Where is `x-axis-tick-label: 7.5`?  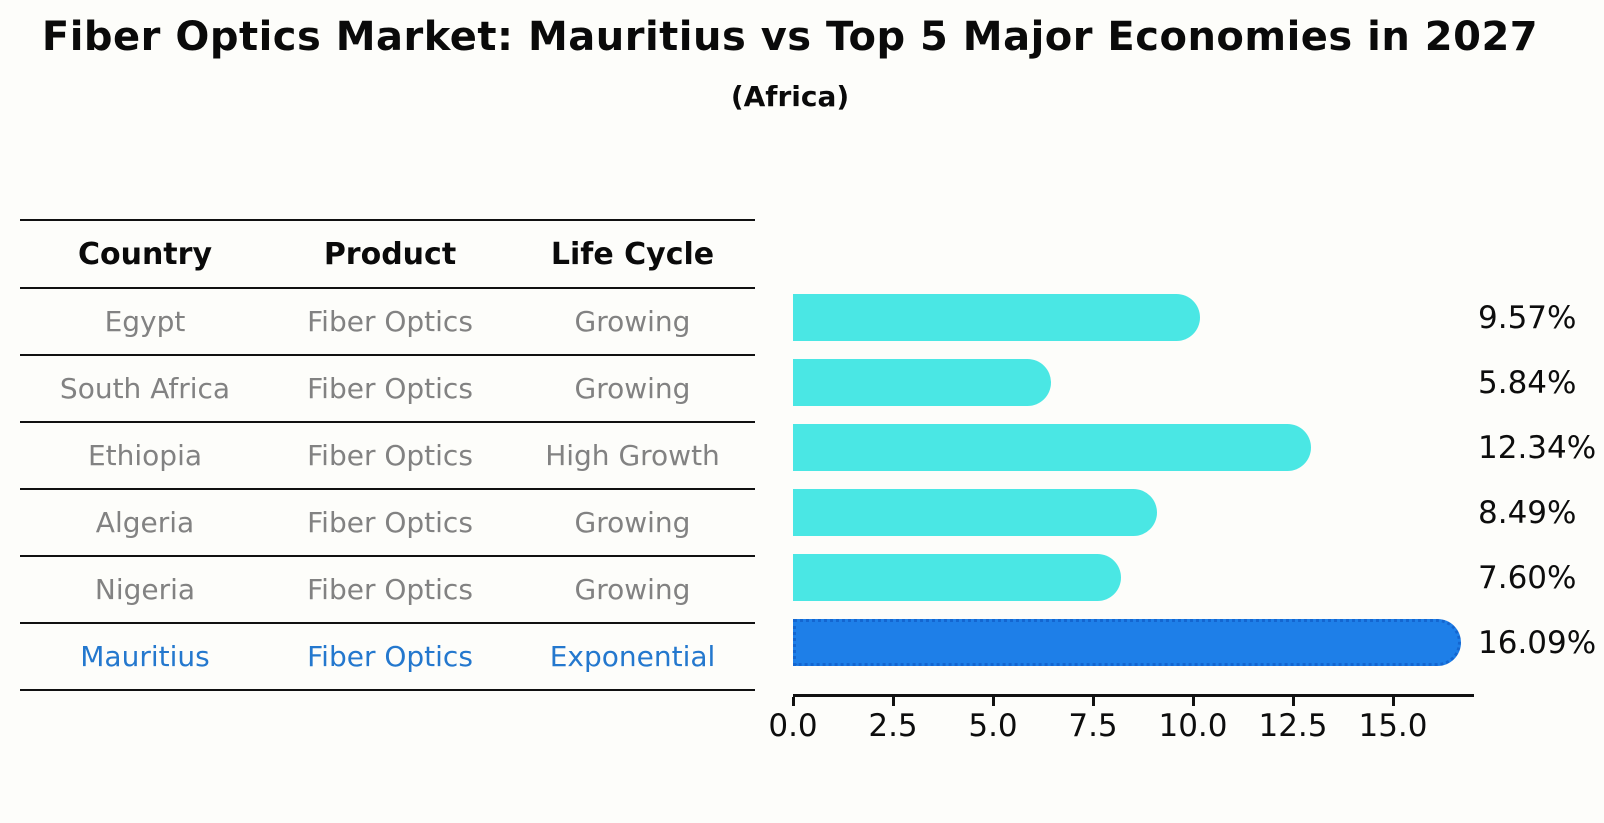
x-axis-tick-label: 7.5 is located at coordinates (1093, 726).